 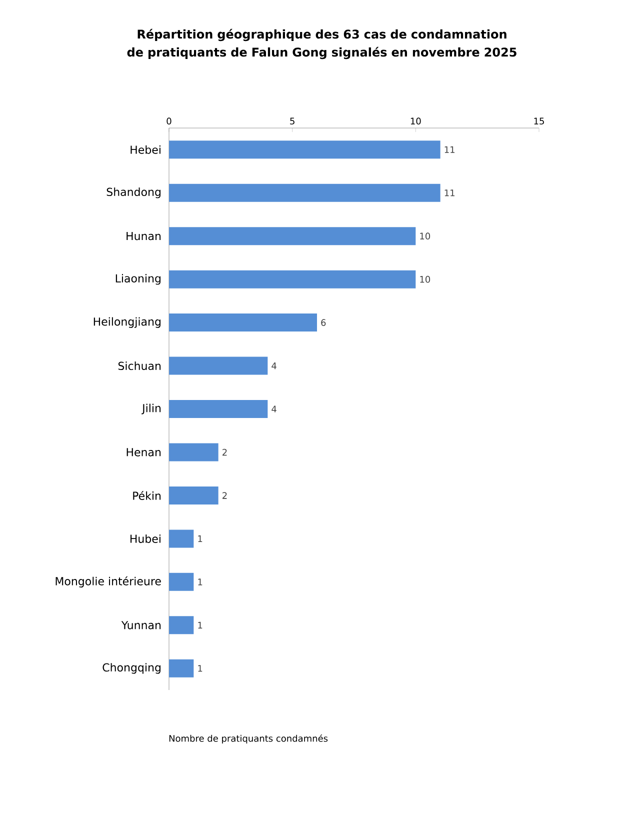 What do you see at coordinates (141, 625) in the screenshot?
I see `y-tick-label: Yunnan` at bounding box center [141, 625].